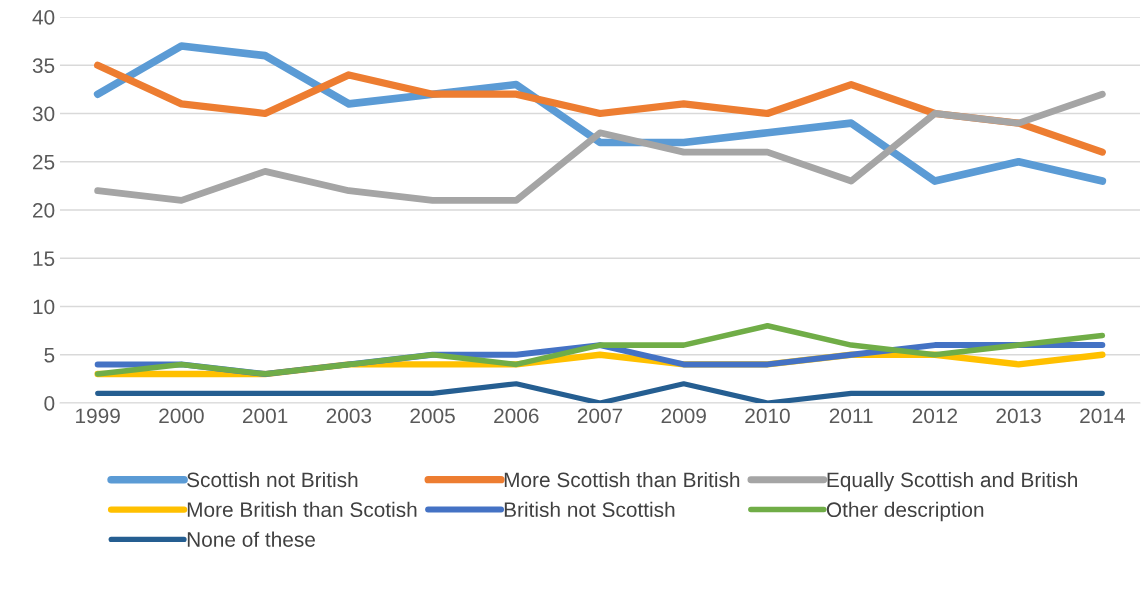 Image resolution: width=1144 pixels, height=589 pixels. What do you see at coordinates (43, 114) in the screenshot?
I see `y-tick-label: 30` at bounding box center [43, 114].